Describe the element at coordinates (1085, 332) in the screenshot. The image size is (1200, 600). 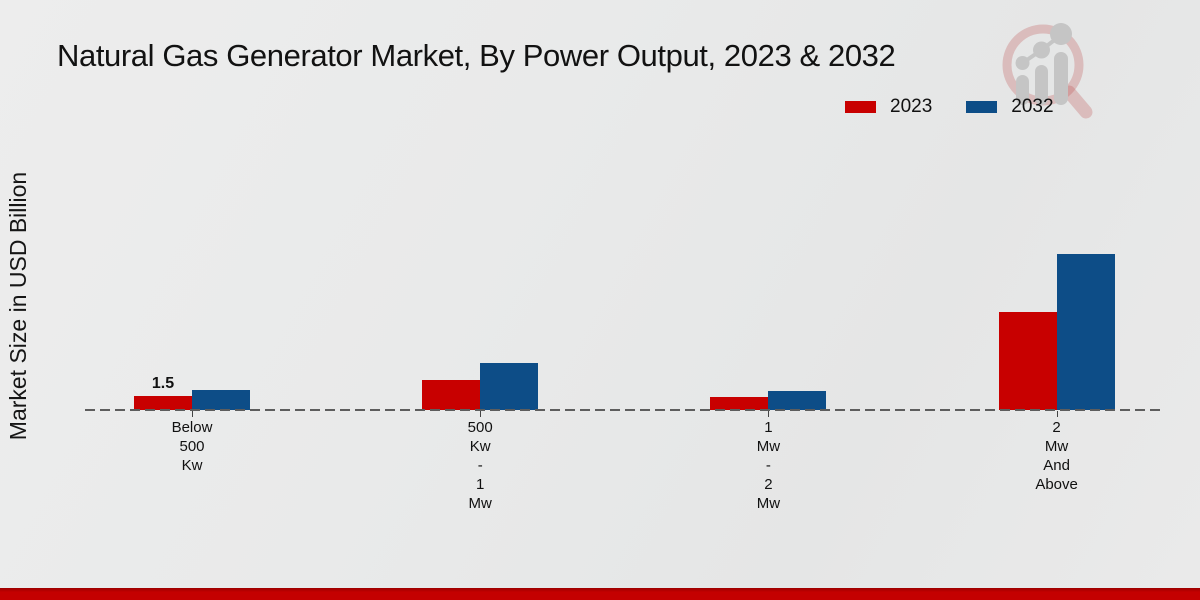
I see `bar-2032-group4` at that location.